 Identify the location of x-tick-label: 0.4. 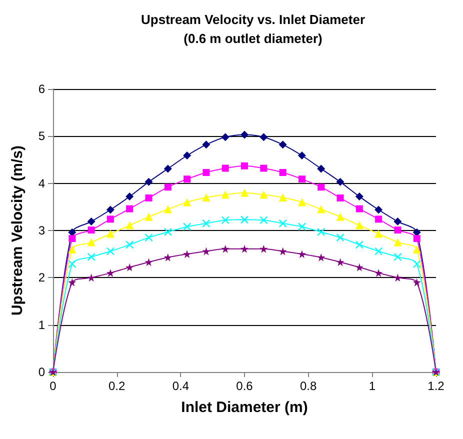
(181, 386).